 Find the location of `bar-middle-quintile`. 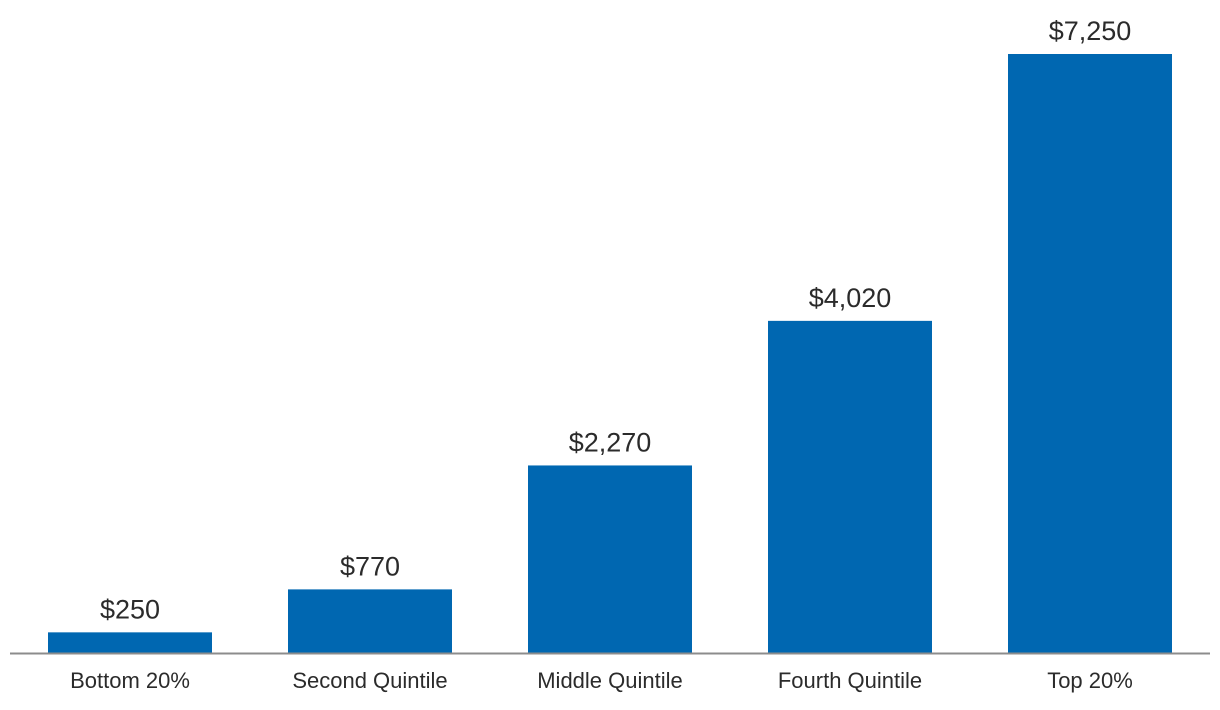

bar-middle-quintile is located at coordinates (610, 559).